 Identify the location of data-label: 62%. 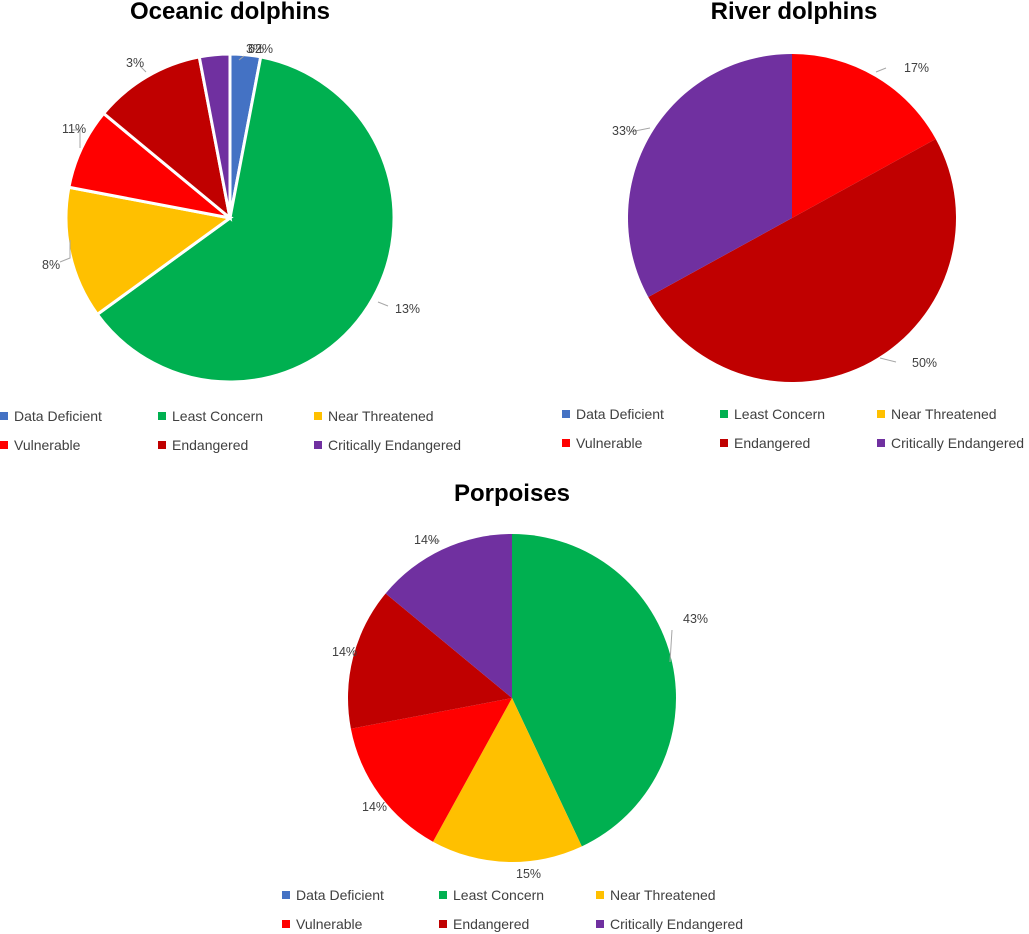
(260, 49).